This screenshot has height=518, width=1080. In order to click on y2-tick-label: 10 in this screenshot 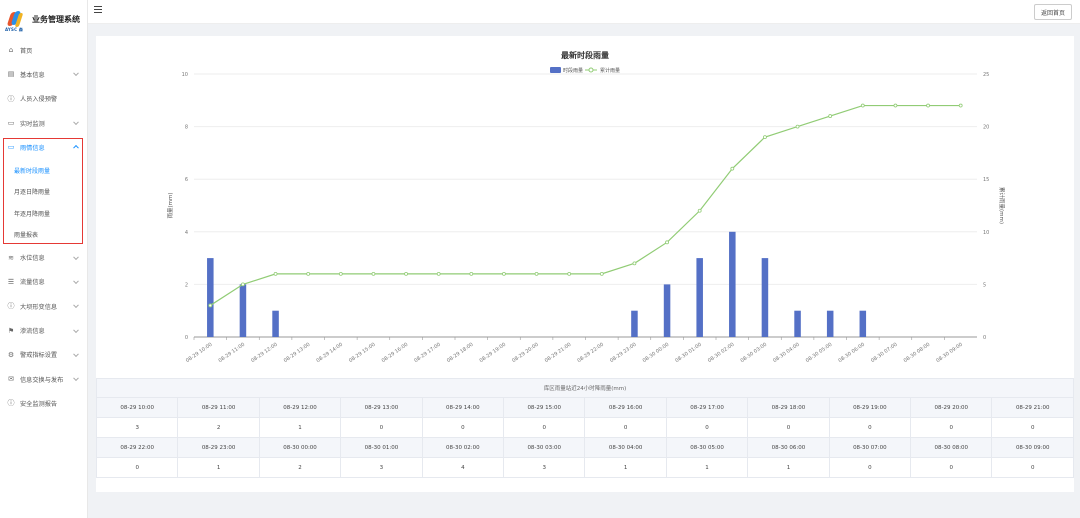, I will do `click(986, 233)`.